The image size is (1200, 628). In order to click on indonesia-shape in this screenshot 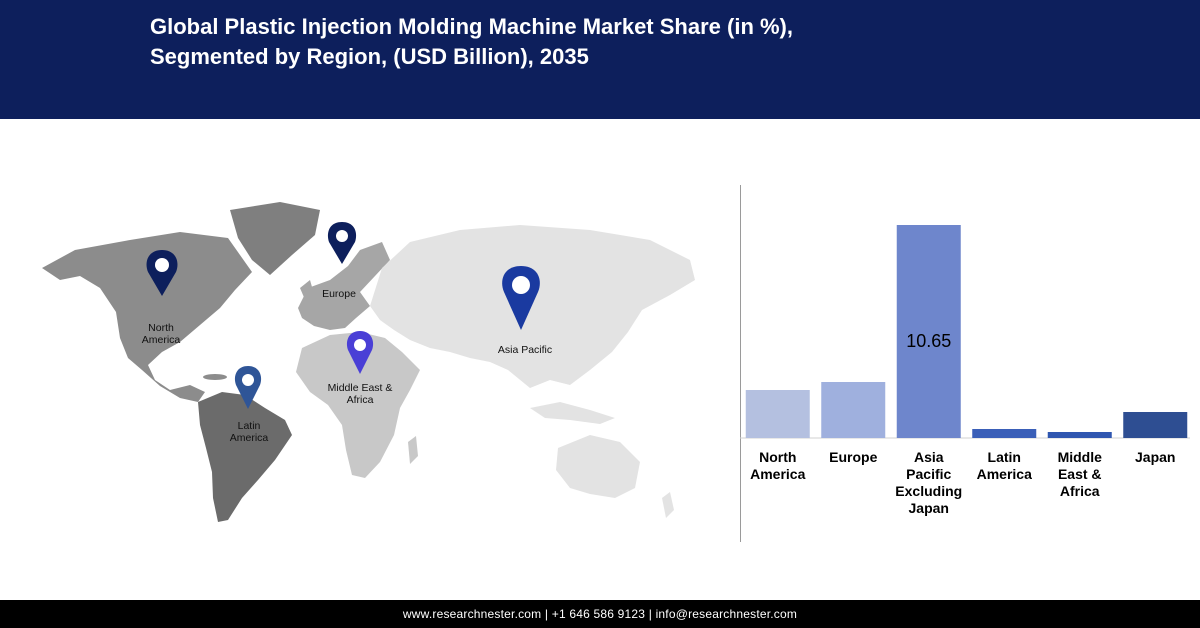, I will do `click(572, 413)`.